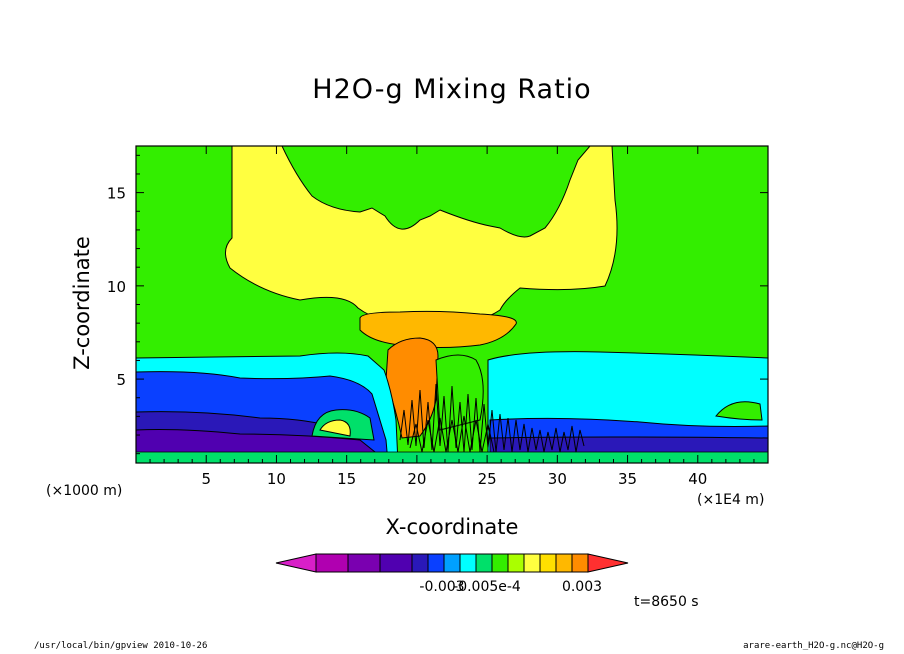 Image resolution: width=904 pixels, height=654 pixels. Describe the element at coordinates (582, 587) in the screenshot. I see `colorbar-tick-label: 0.003` at that location.